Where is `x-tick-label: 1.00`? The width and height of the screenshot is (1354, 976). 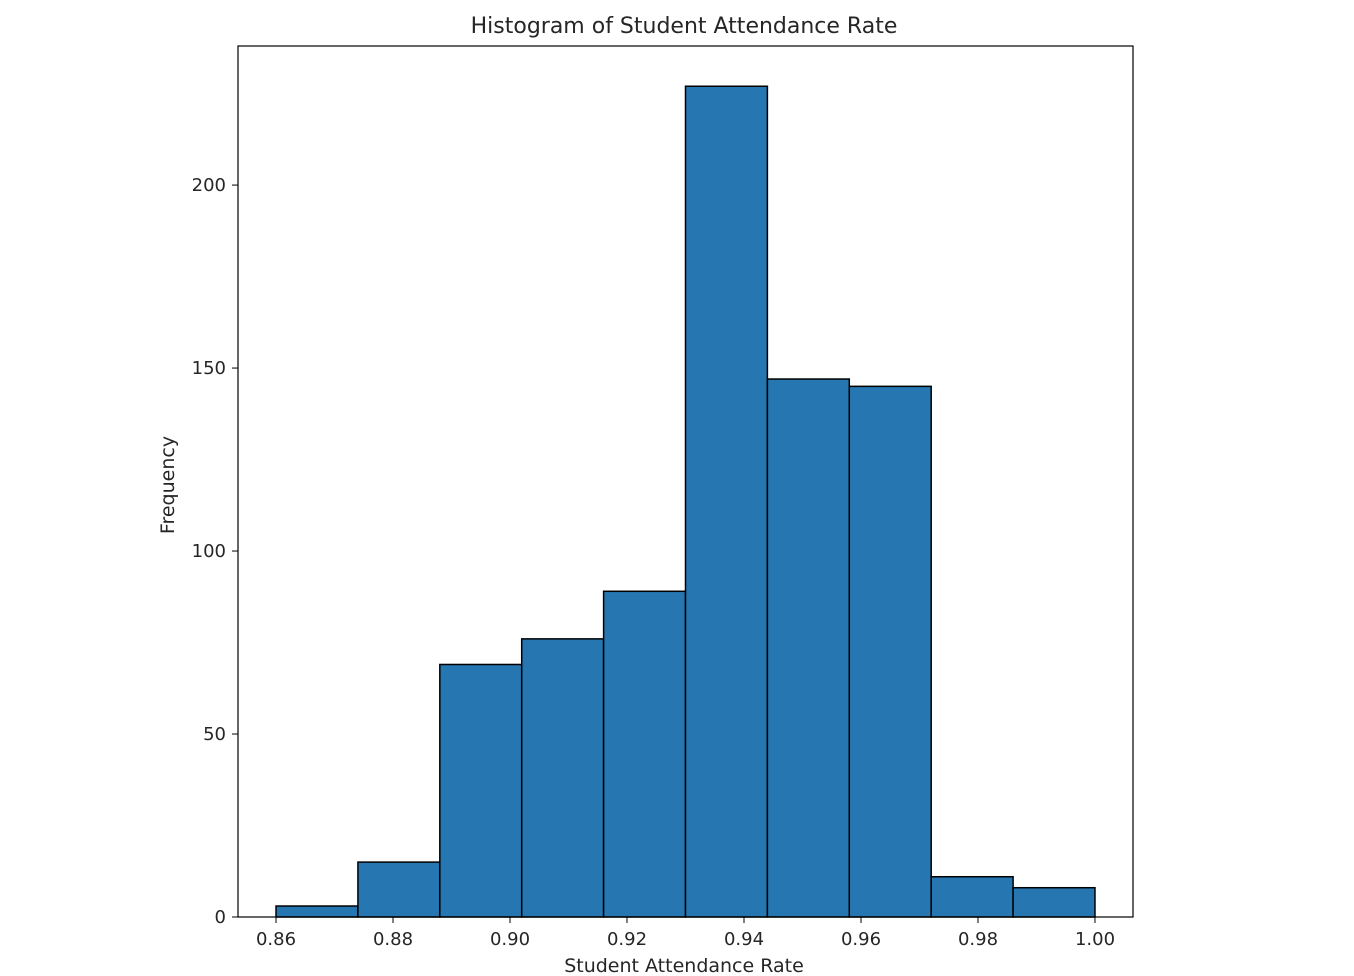
x-tick-label: 1.00 is located at coordinates (1095, 939).